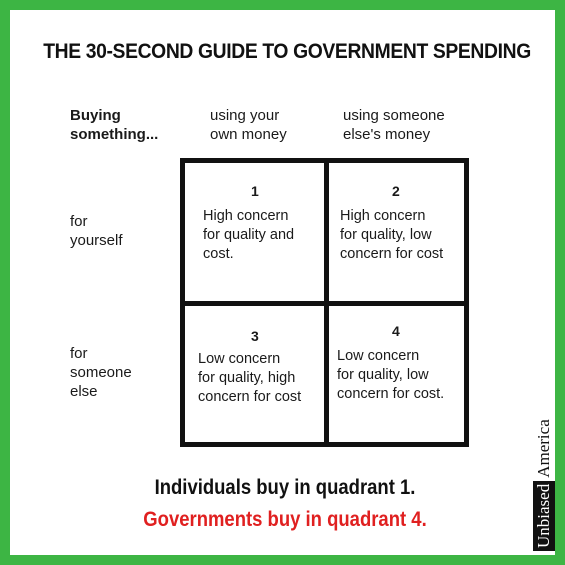  Describe the element at coordinates (396, 191) in the screenshot. I see `quadrant-2-number: 2` at that location.